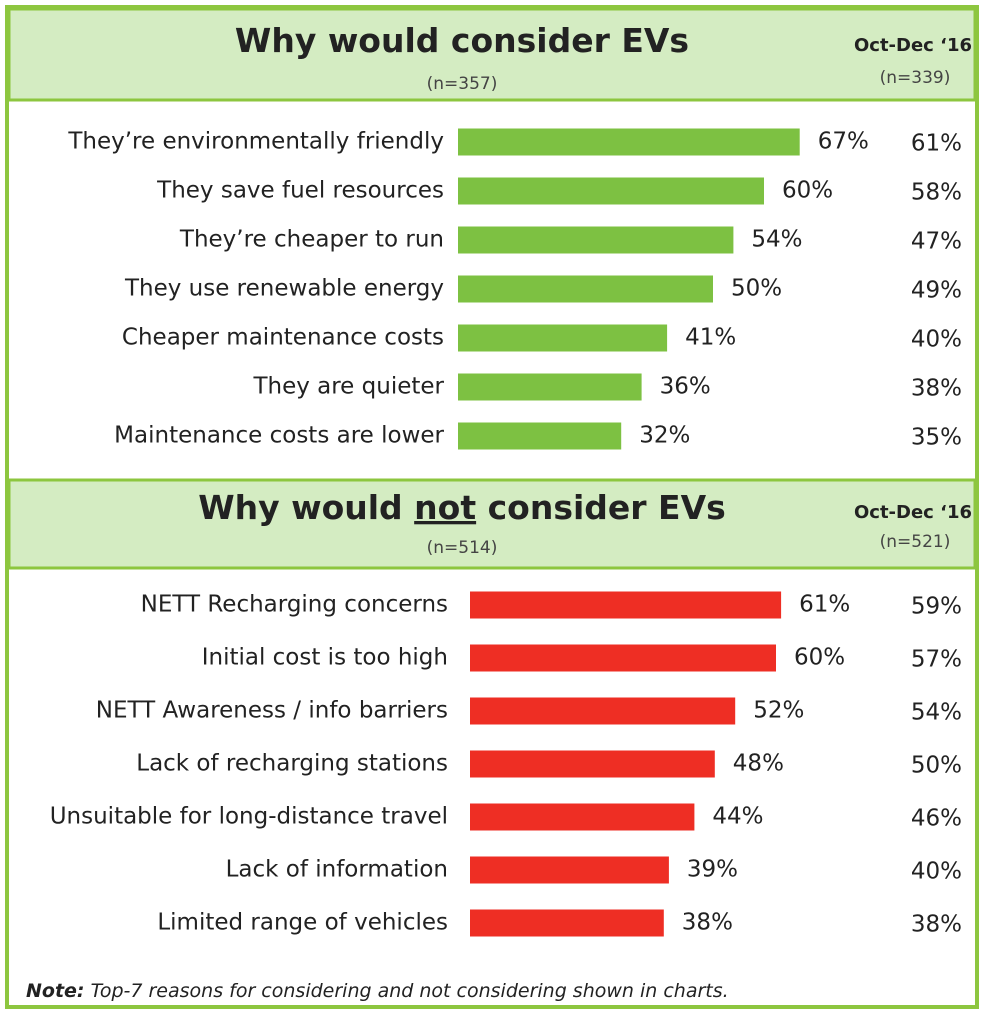 The width and height of the screenshot is (984, 1010). What do you see at coordinates (445, 507) in the screenshot?
I see `title-part: not` at bounding box center [445, 507].